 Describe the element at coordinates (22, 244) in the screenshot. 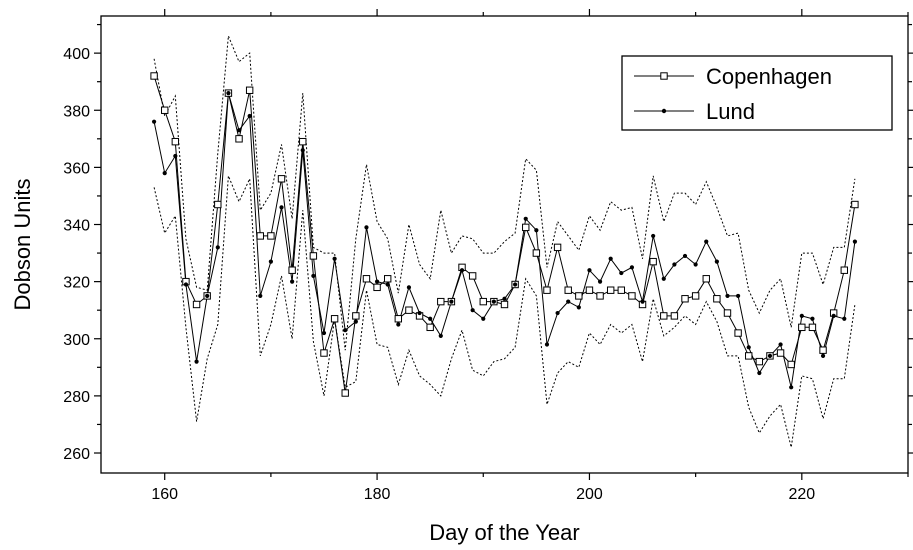

I see `y-axis-title: Dobson Units` at that location.